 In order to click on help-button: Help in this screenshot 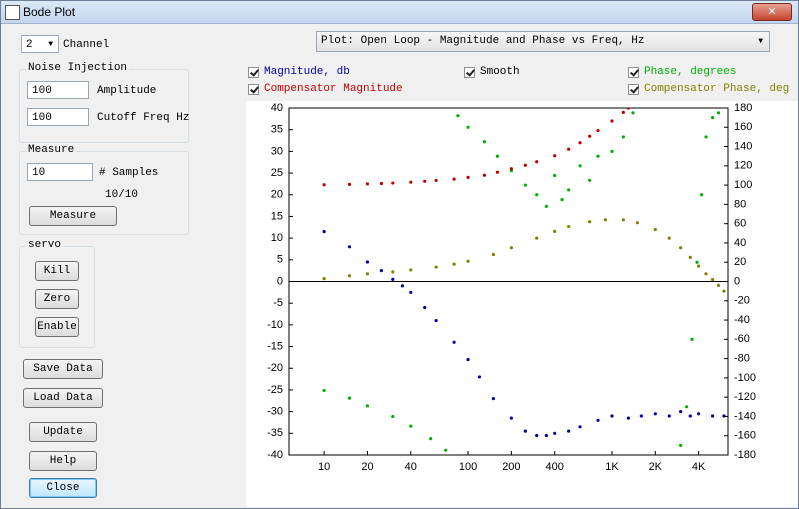, I will do `click(63, 461)`.